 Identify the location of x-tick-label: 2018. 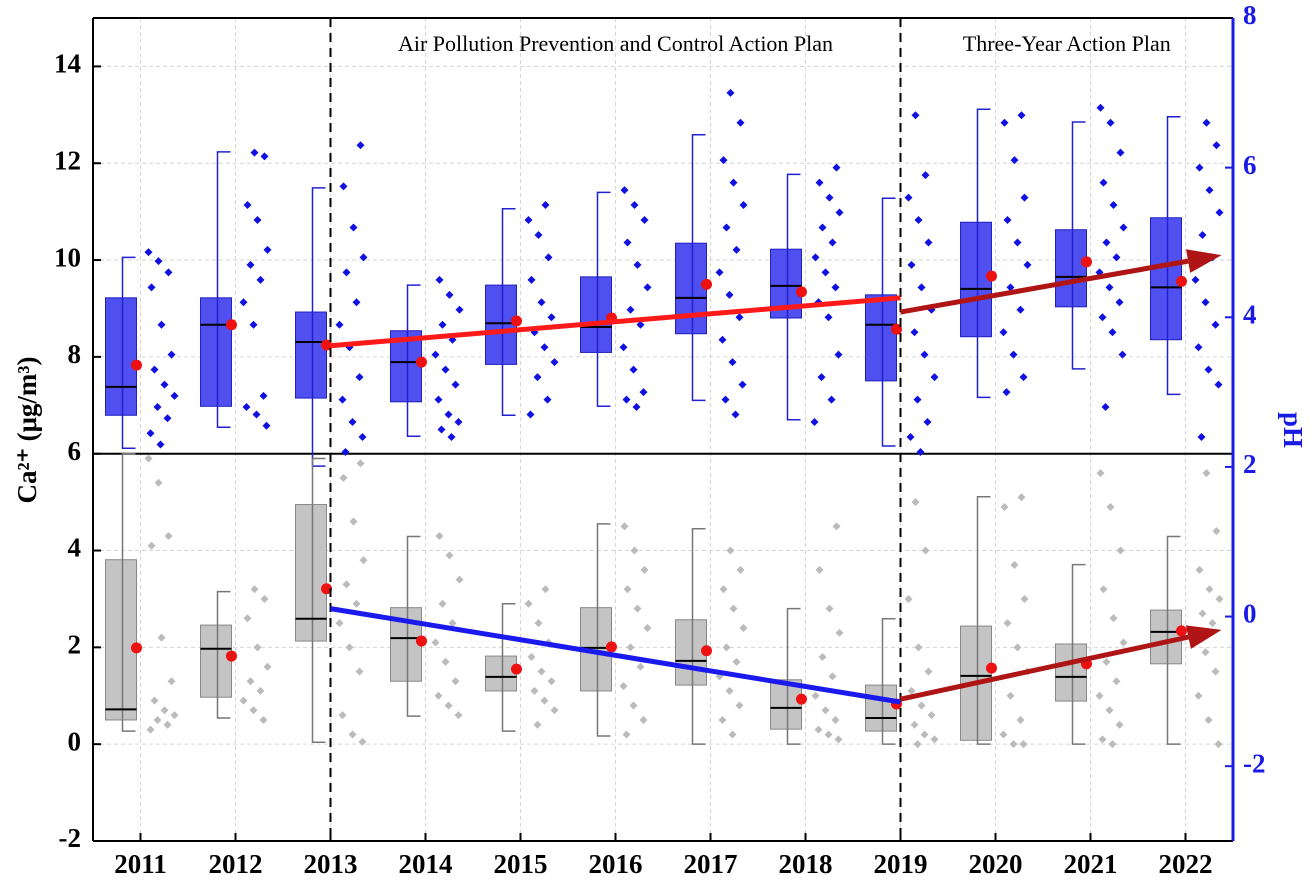
(806, 864).